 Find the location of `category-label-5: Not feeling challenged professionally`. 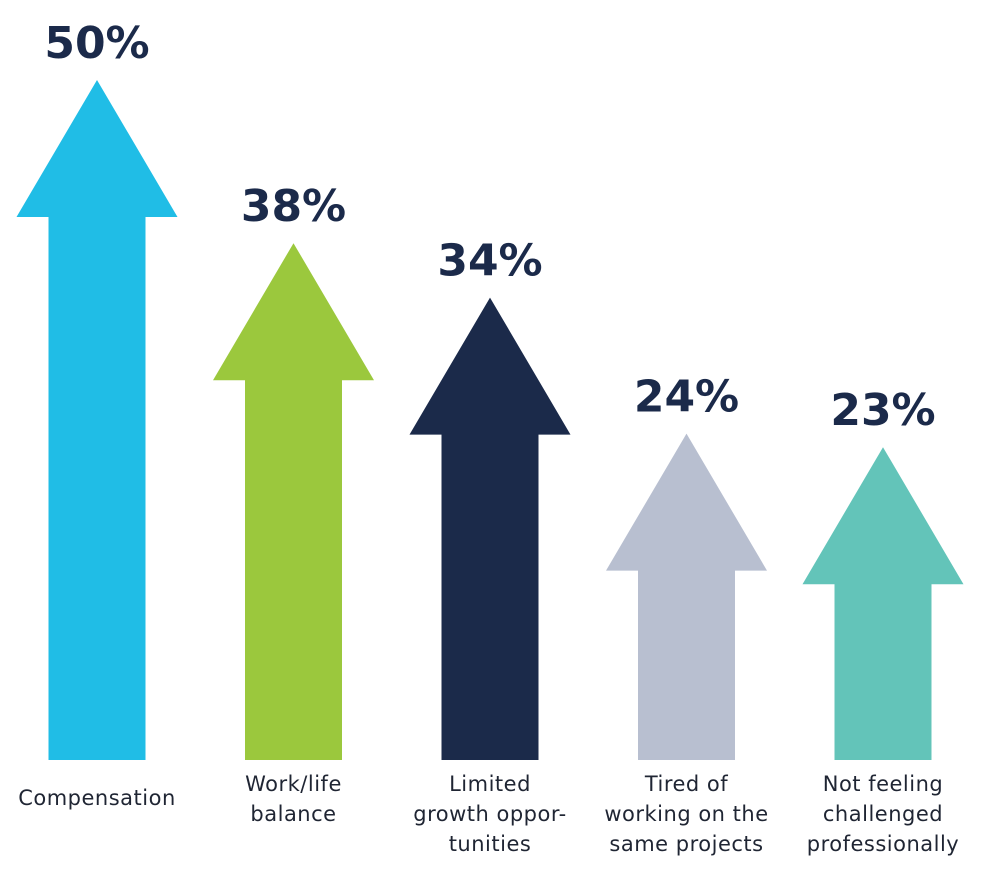

category-label-5: Not feeling challenged professionally is located at coordinates (883, 814).